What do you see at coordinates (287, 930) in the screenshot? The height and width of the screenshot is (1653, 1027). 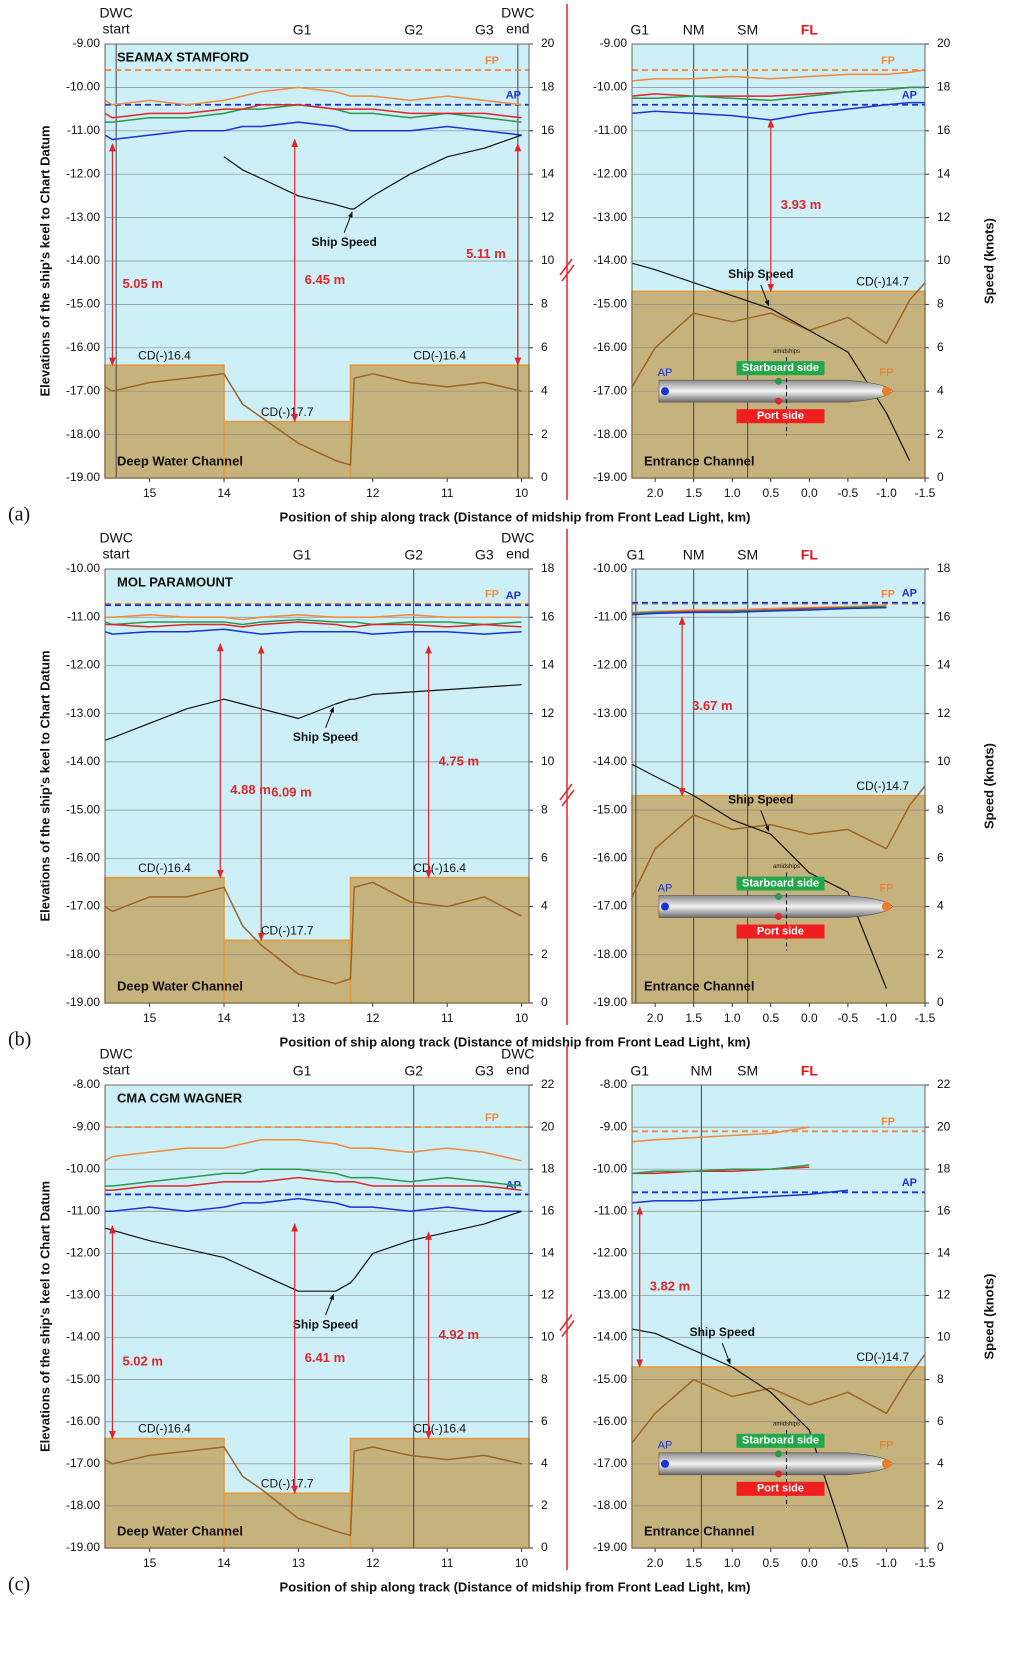 I see `bed-label: CD(-)17.7` at bounding box center [287, 930].